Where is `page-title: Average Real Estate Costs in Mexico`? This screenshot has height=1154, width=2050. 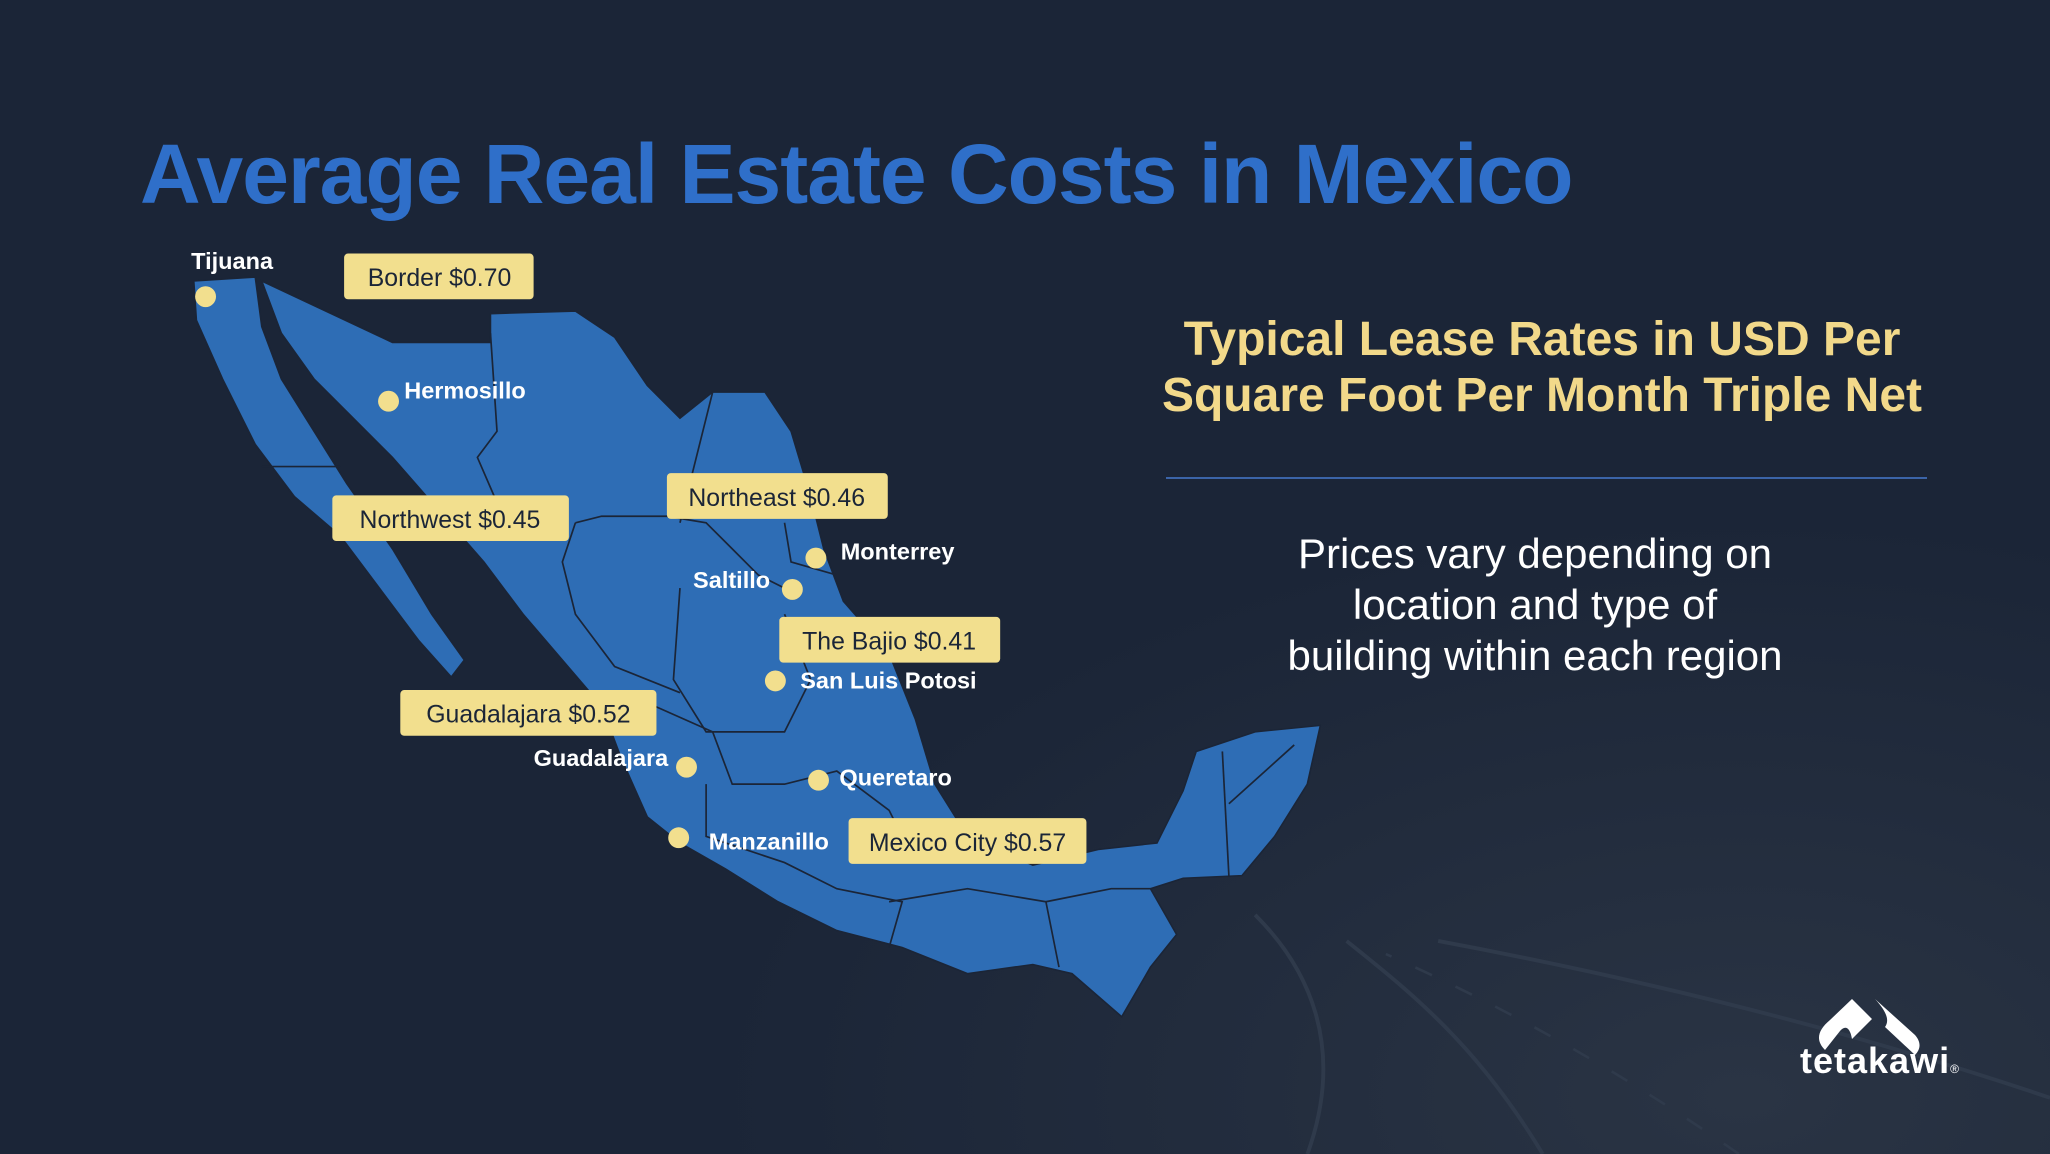 page-title: Average Real Estate Costs in Mexico is located at coordinates (856, 174).